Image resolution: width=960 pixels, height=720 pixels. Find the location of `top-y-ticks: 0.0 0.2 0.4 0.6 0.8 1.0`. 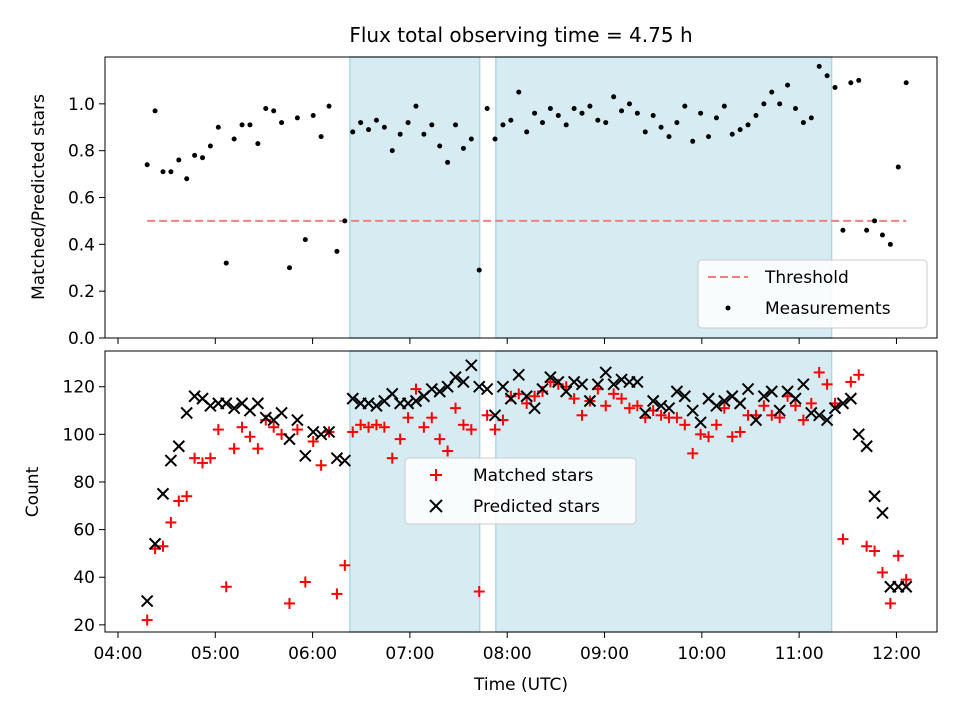

top-y-ticks: 0.0 0.2 0.4 0.6 0.8 1.0 is located at coordinates (86, 222).